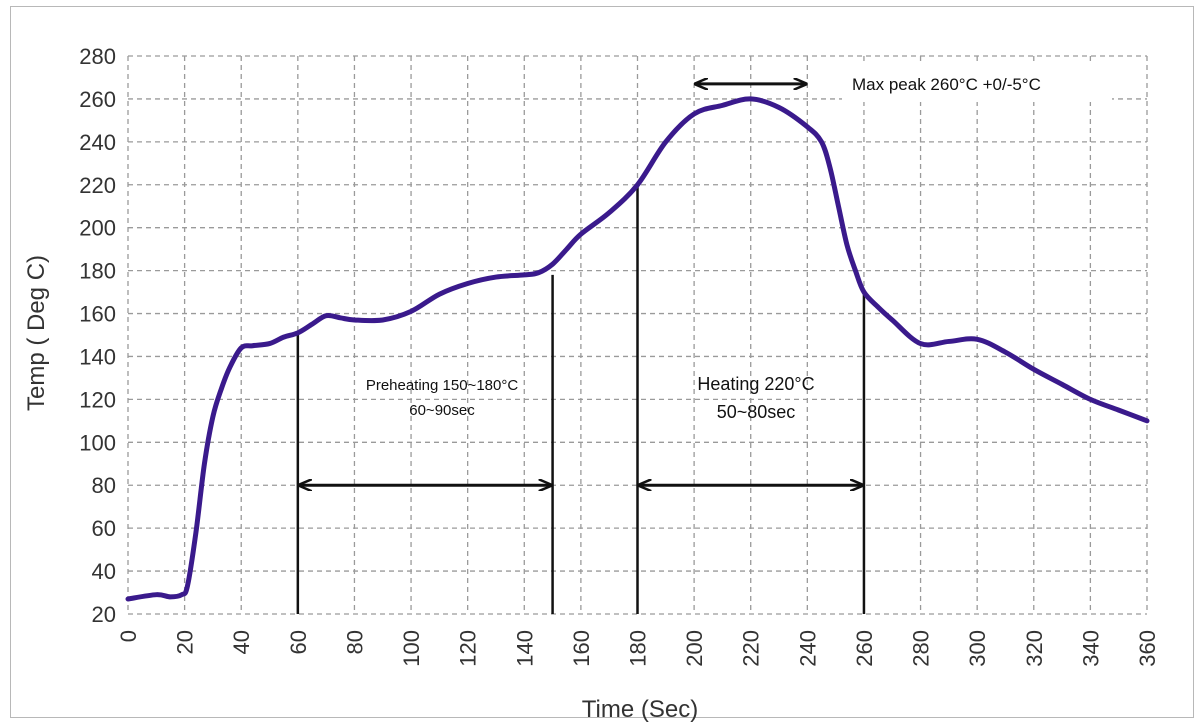 Image resolution: width=1204 pixels, height=728 pixels. Describe the element at coordinates (97, 356) in the screenshot. I see `y-tick-label: 140` at that location.